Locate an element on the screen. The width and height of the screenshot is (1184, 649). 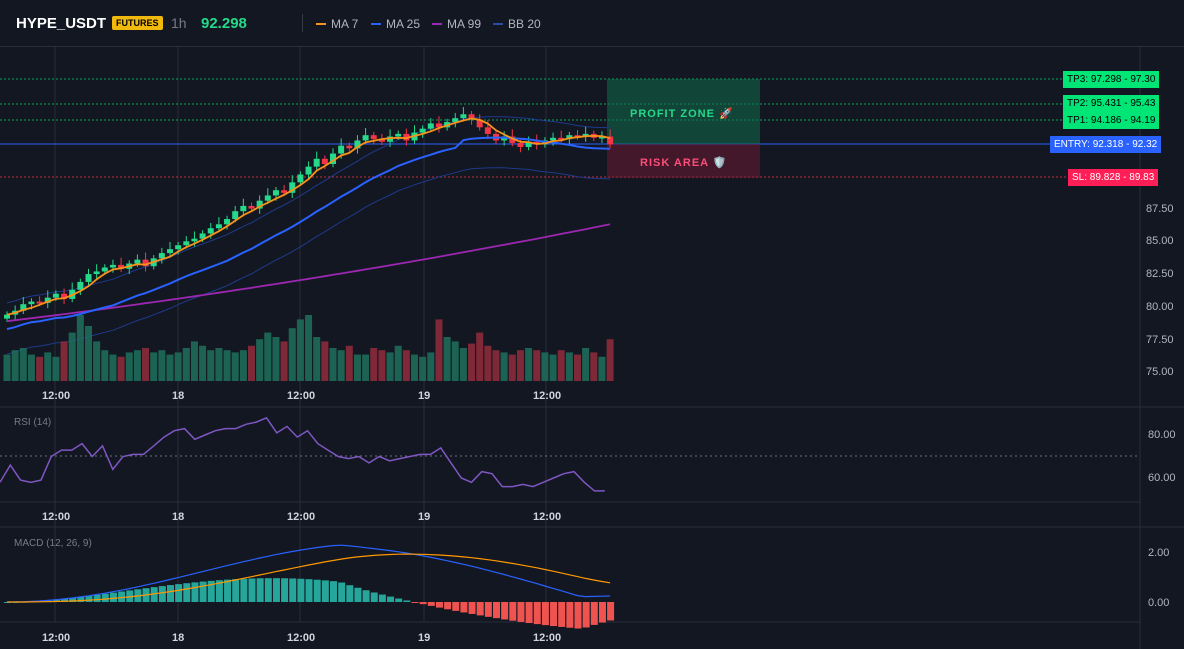
time-axis-macd: 12:00 18 12:00 19 12:00 is located at coordinates (301, 638).